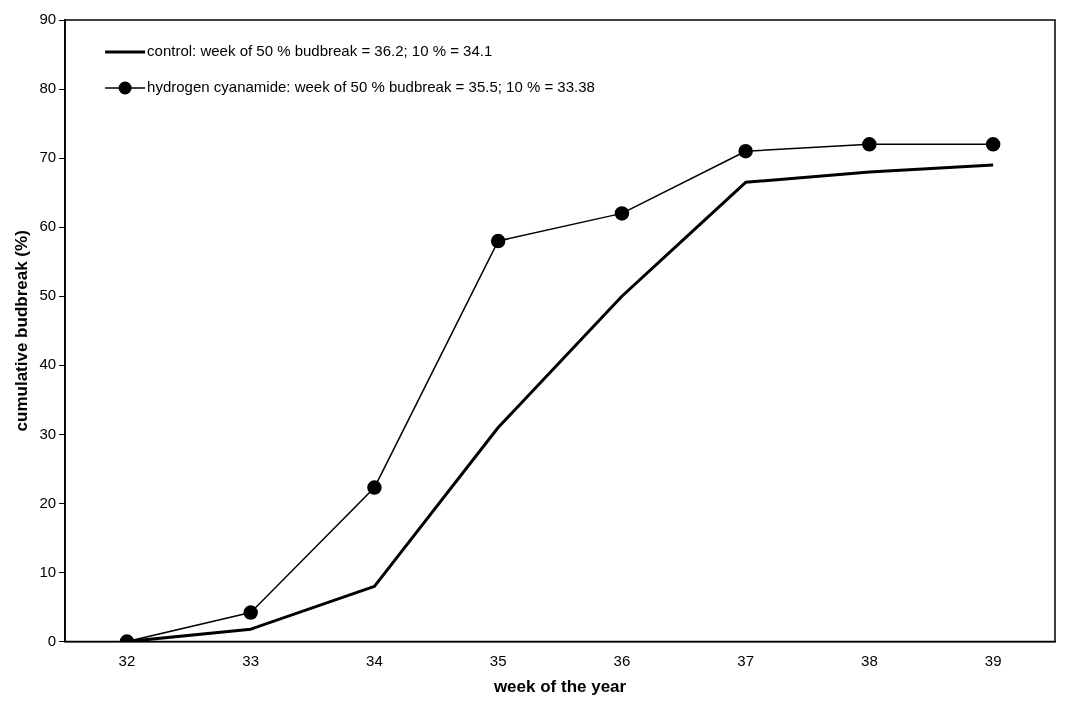  What do you see at coordinates (498, 660) in the screenshot?
I see `x-tick-label: 35` at bounding box center [498, 660].